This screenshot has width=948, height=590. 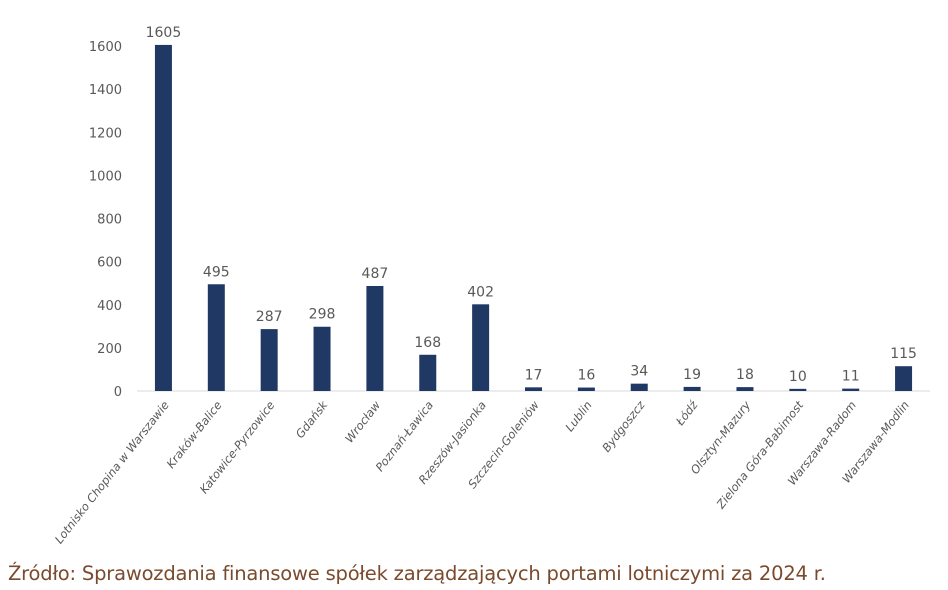 What do you see at coordinates (692, 375) in the screenshot?
I see `data-label: 19` at bounding box center [692, 375].